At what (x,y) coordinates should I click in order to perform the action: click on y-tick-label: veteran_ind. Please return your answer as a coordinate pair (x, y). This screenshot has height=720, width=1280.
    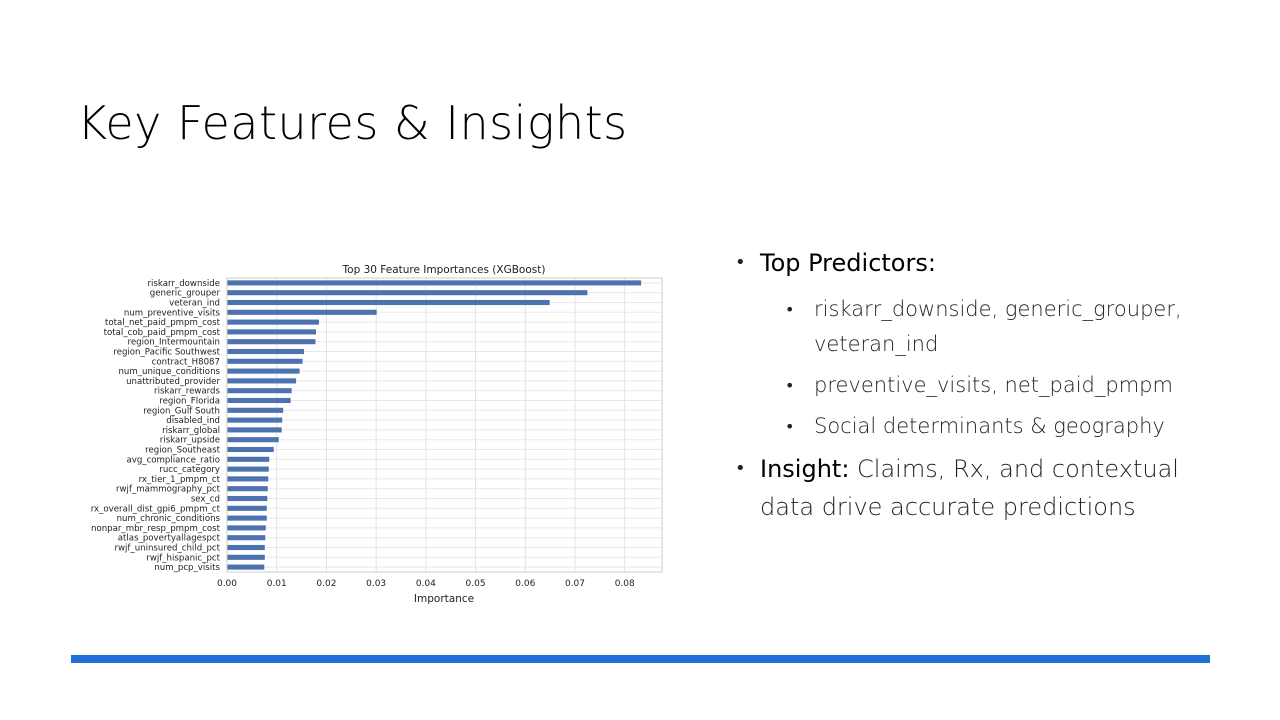
    Looking at the image, I should click on (194, 304).